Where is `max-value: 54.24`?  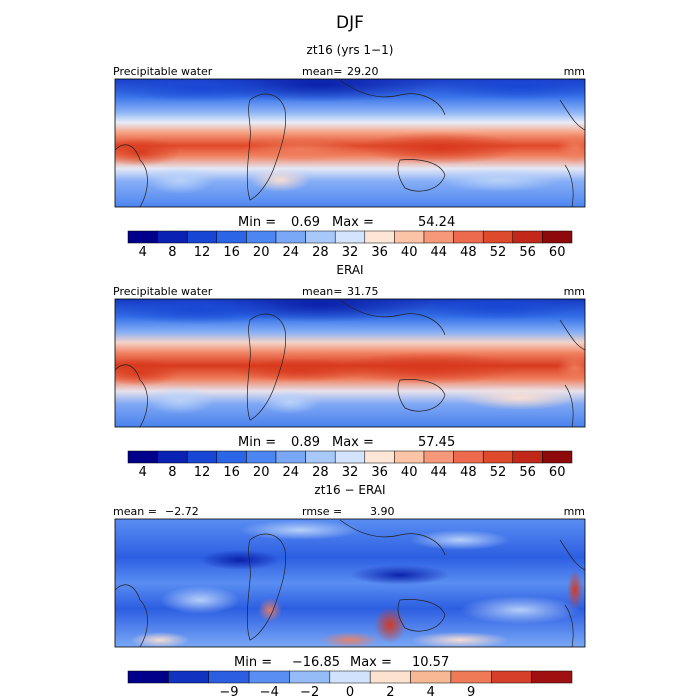 max-value: 54.24 is located at coordinates (436, 222).